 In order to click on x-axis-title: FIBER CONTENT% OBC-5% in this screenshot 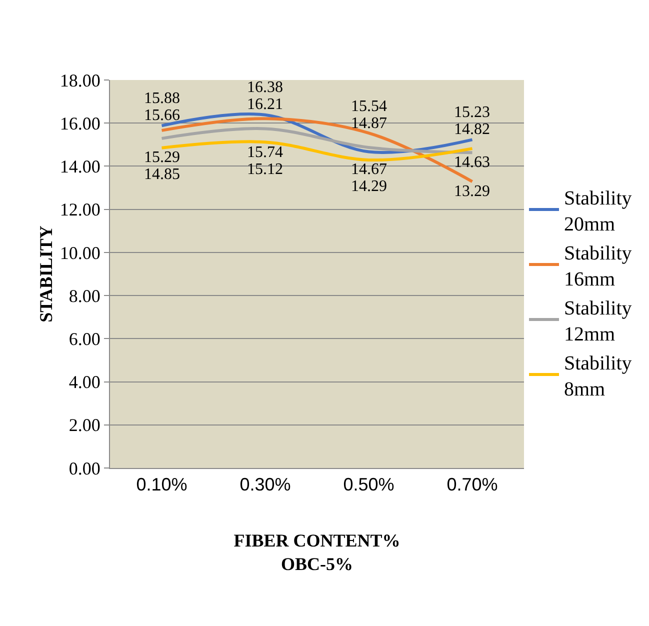, I will do `click(317, 552)`.